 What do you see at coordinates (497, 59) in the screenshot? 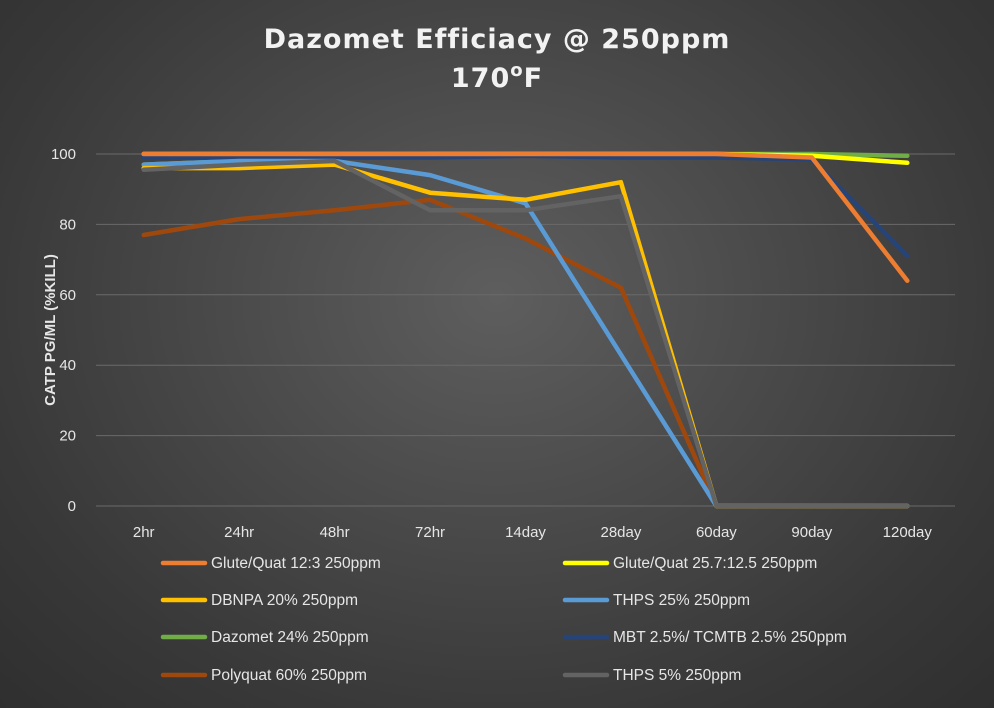
I see `chart-title: Dazomet Efficiacy @ 250ppm 170oF` at bounding box center [497, 59].